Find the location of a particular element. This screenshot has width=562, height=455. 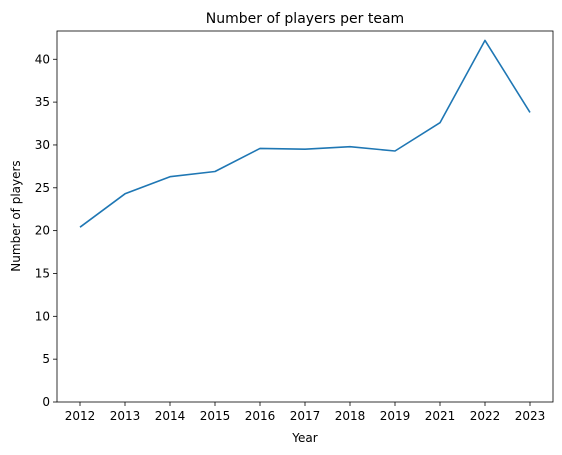

x-tick-label: 2018 is located at coordinates (350, 416).